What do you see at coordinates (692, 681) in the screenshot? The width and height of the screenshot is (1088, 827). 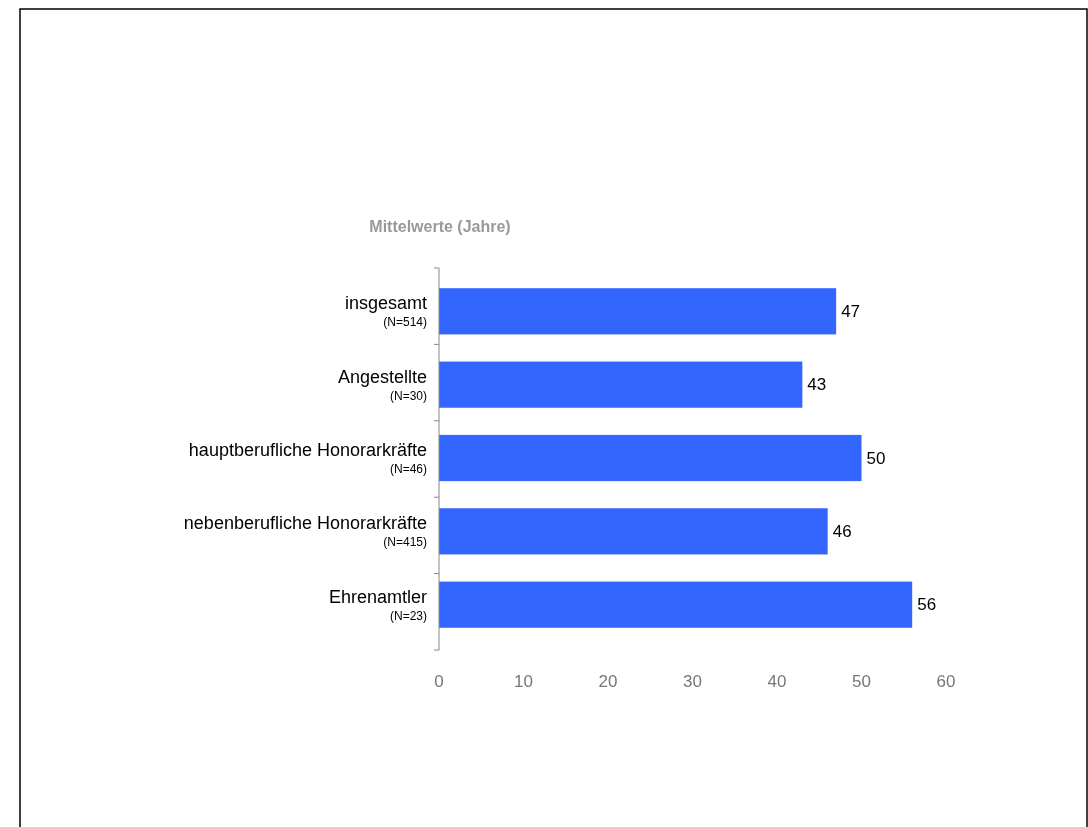 I see `x-tick-label: 30` at bounding box center [692, 681].